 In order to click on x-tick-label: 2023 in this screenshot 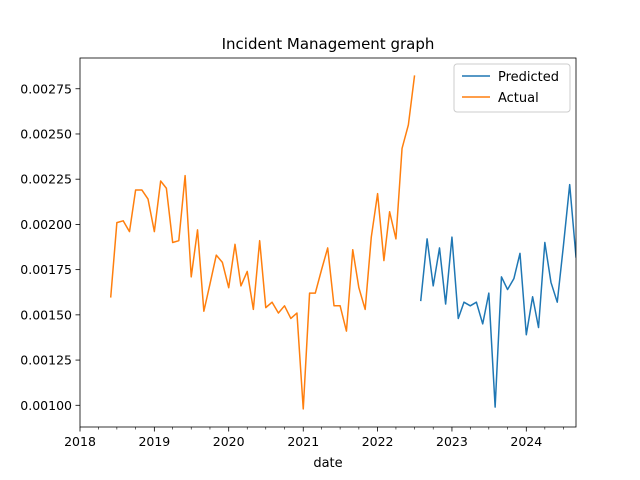, I will do `click(452, 441)`.